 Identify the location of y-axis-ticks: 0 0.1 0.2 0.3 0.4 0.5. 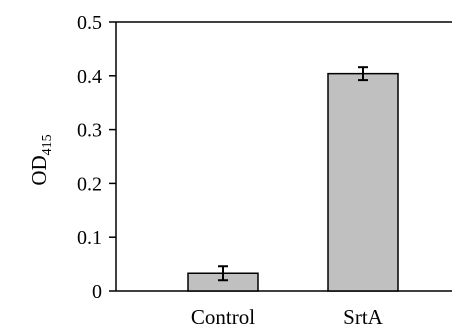
(96, 157).